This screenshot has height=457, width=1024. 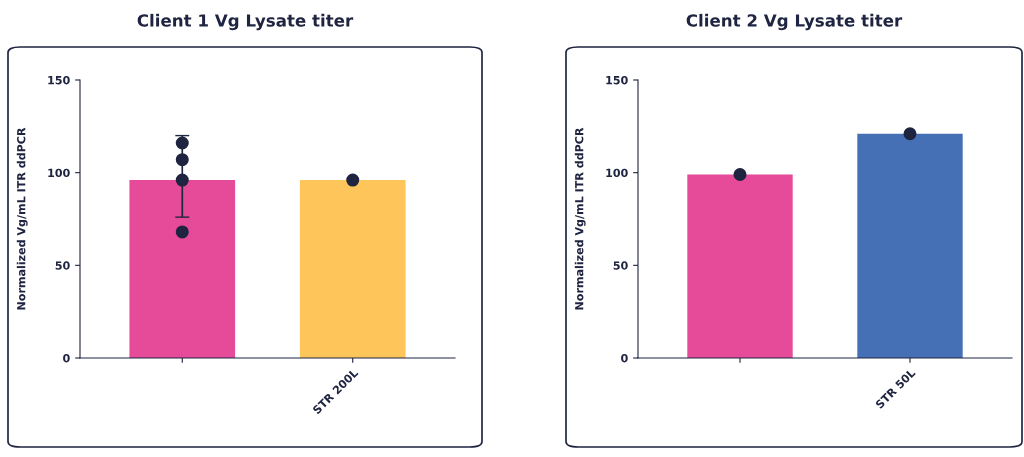 I want to click on chart-title: Client 1 Vg Lysate titer, so click(x=245, y=22).